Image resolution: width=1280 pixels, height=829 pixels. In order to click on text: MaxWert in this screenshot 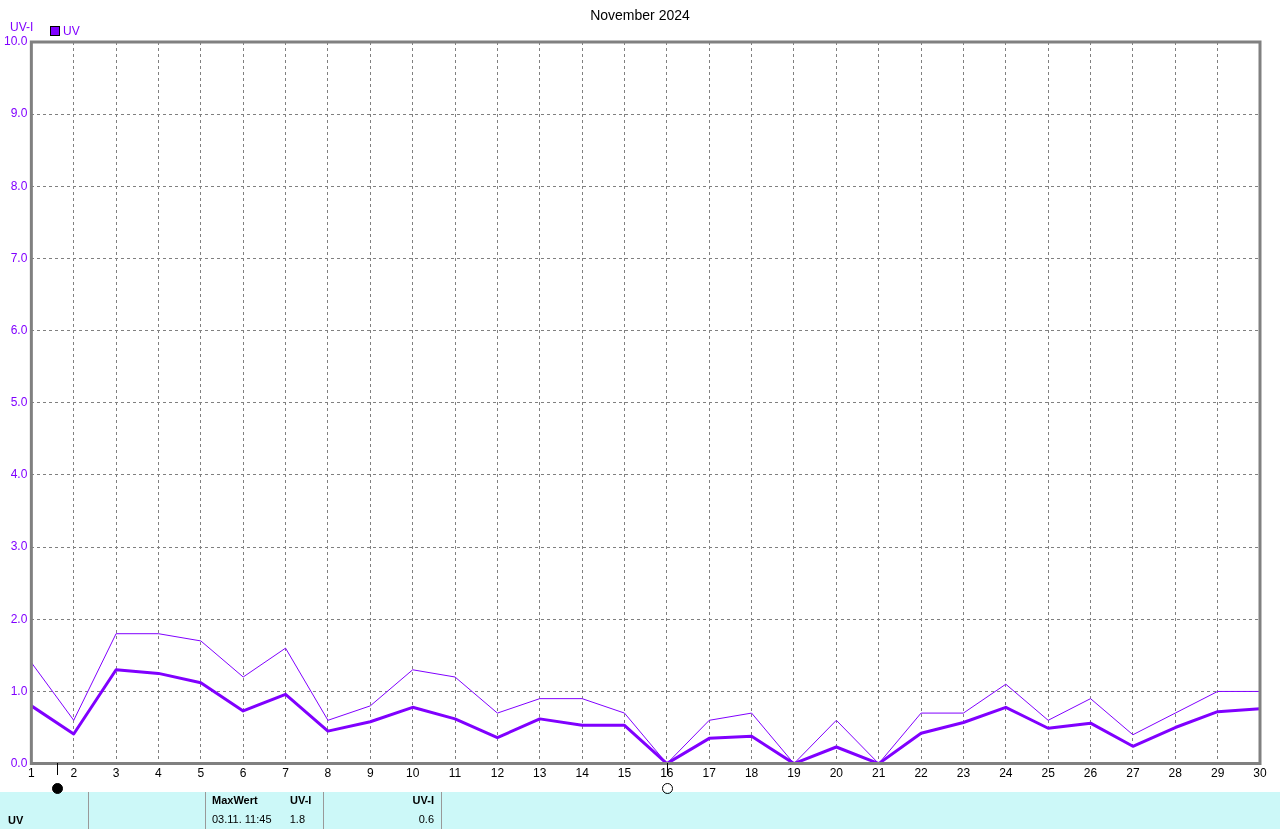, I will do `click(235, 800)`.